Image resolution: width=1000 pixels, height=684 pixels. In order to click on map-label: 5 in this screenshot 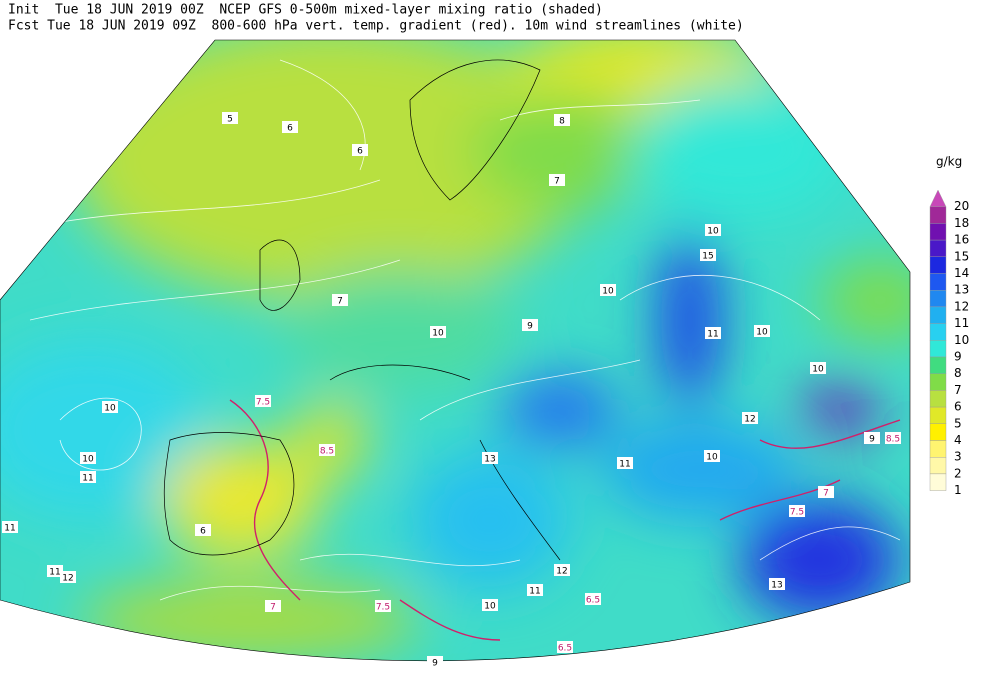, I will do `click(230, 118)`.